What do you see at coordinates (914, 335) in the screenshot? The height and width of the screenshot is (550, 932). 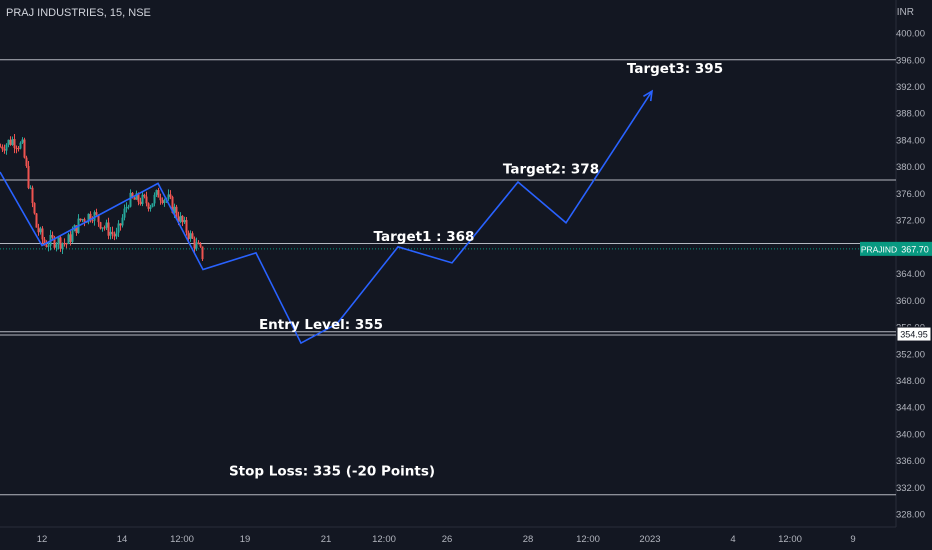 I see `entry-price-tag: 354.95` at bounding box center [914, 335].